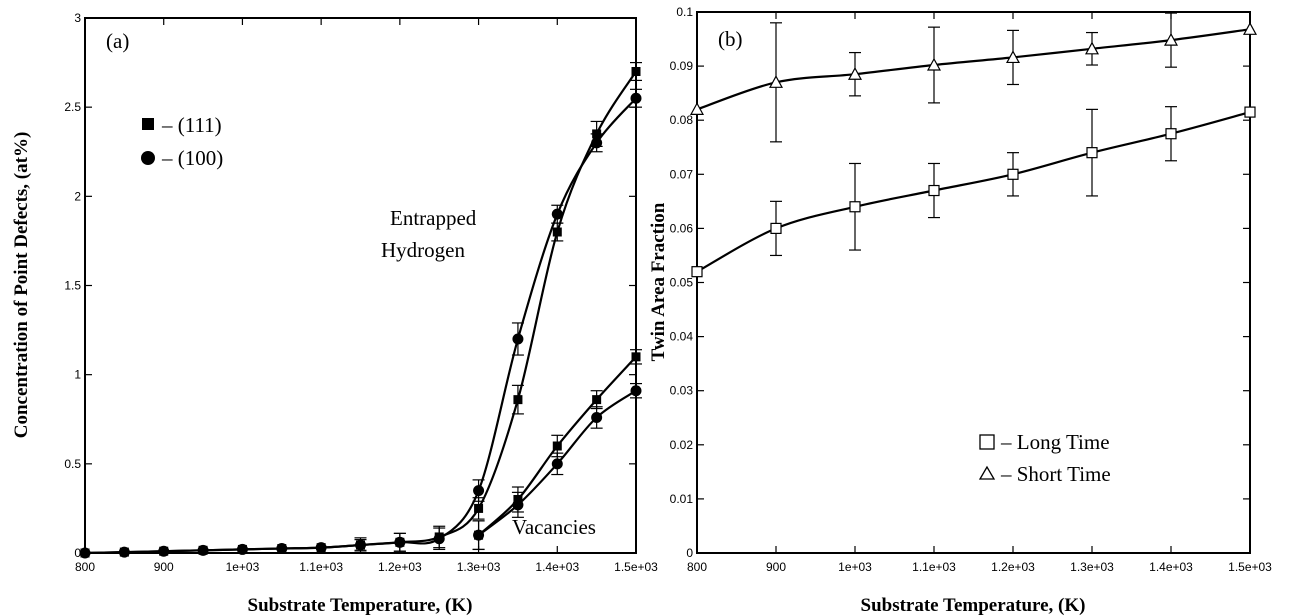 The width and height of the screenshot is (1294, 616). Describe the element at coordinates (1055, 442) in the screenshot. I see `legend-label-long-time: – Long Time` at that location.